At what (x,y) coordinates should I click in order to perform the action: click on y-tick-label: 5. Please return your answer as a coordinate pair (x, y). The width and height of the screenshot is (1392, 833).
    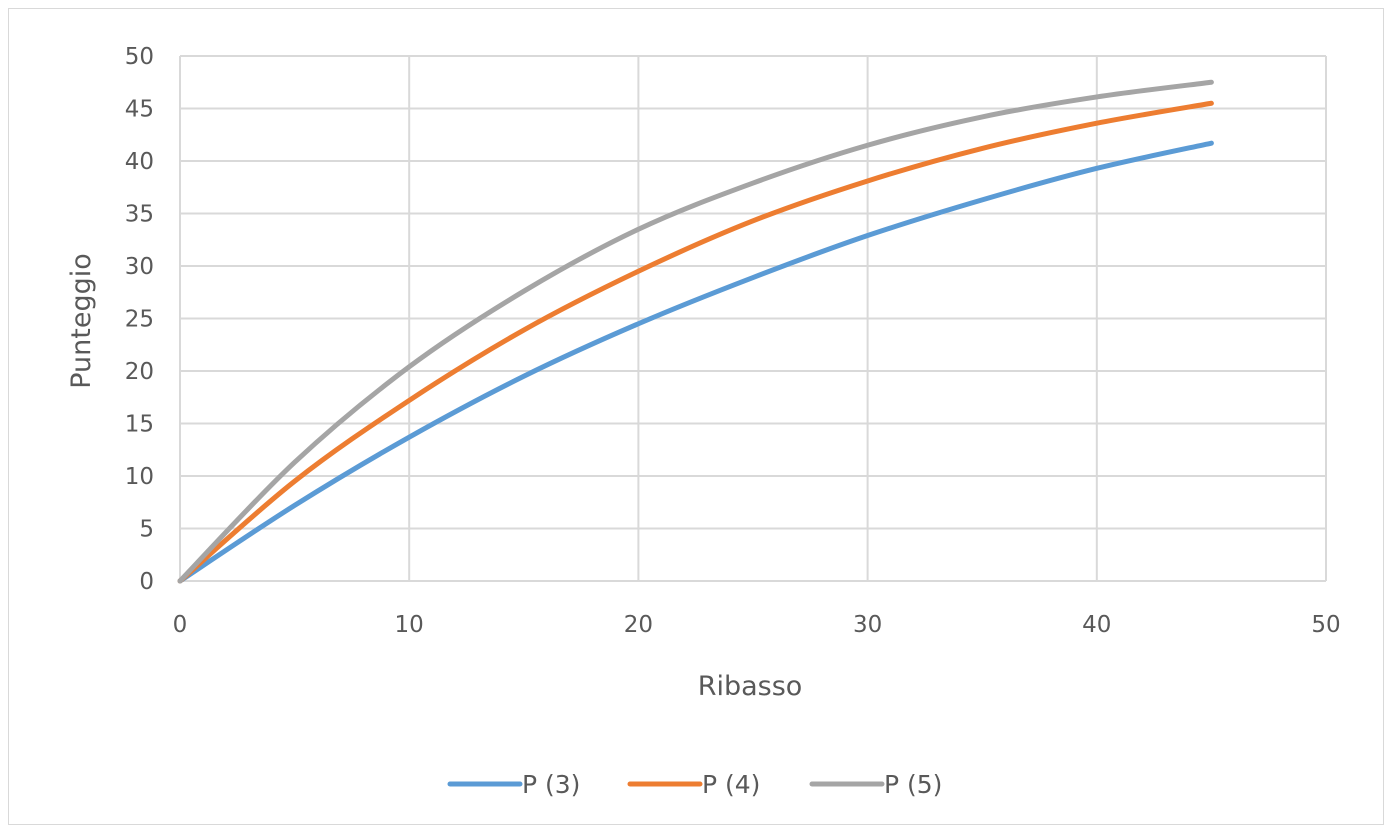
    Looking at the image, I should click on (146, 530).